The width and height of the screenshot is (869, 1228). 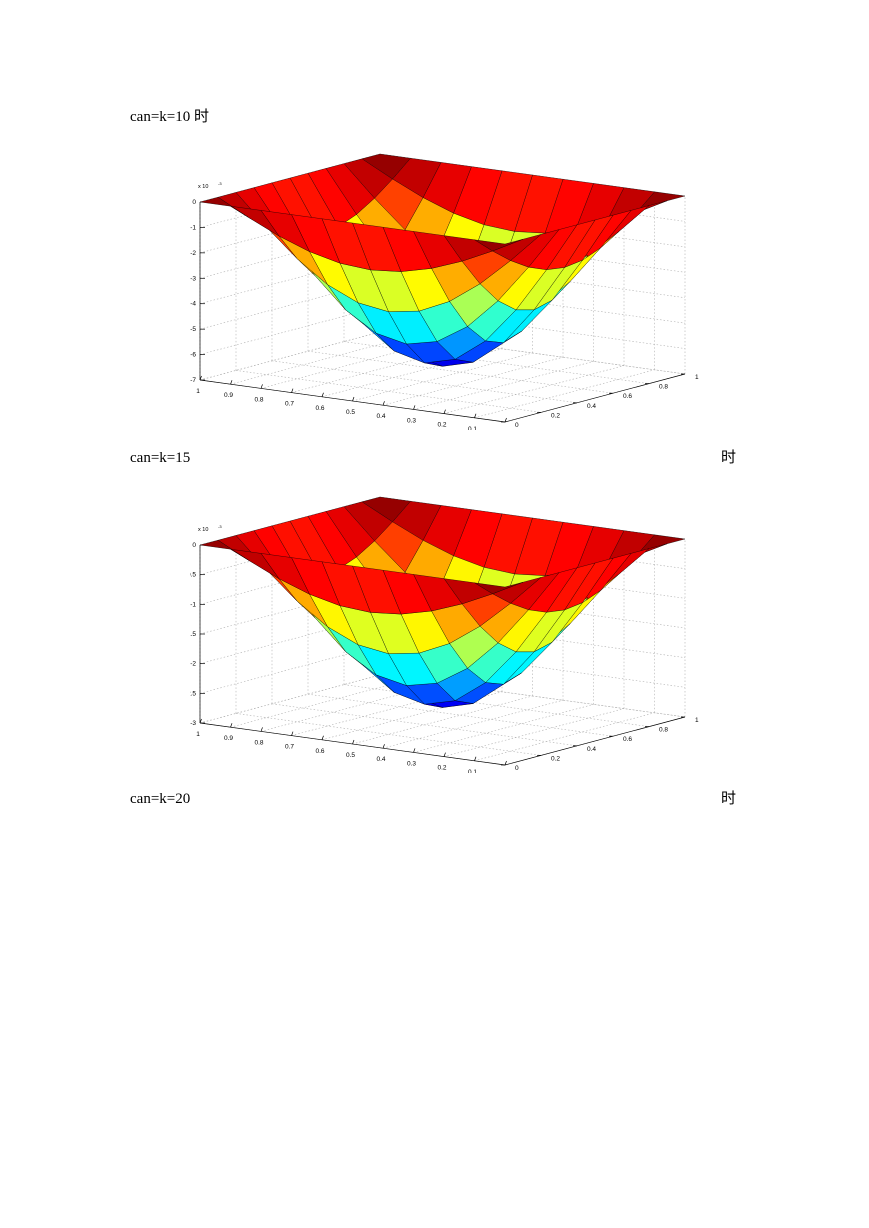 What do you see at coordinates (517, 768) in the screenshot?
I see `y-tick-label: 0` at bounding box center [517, 768].